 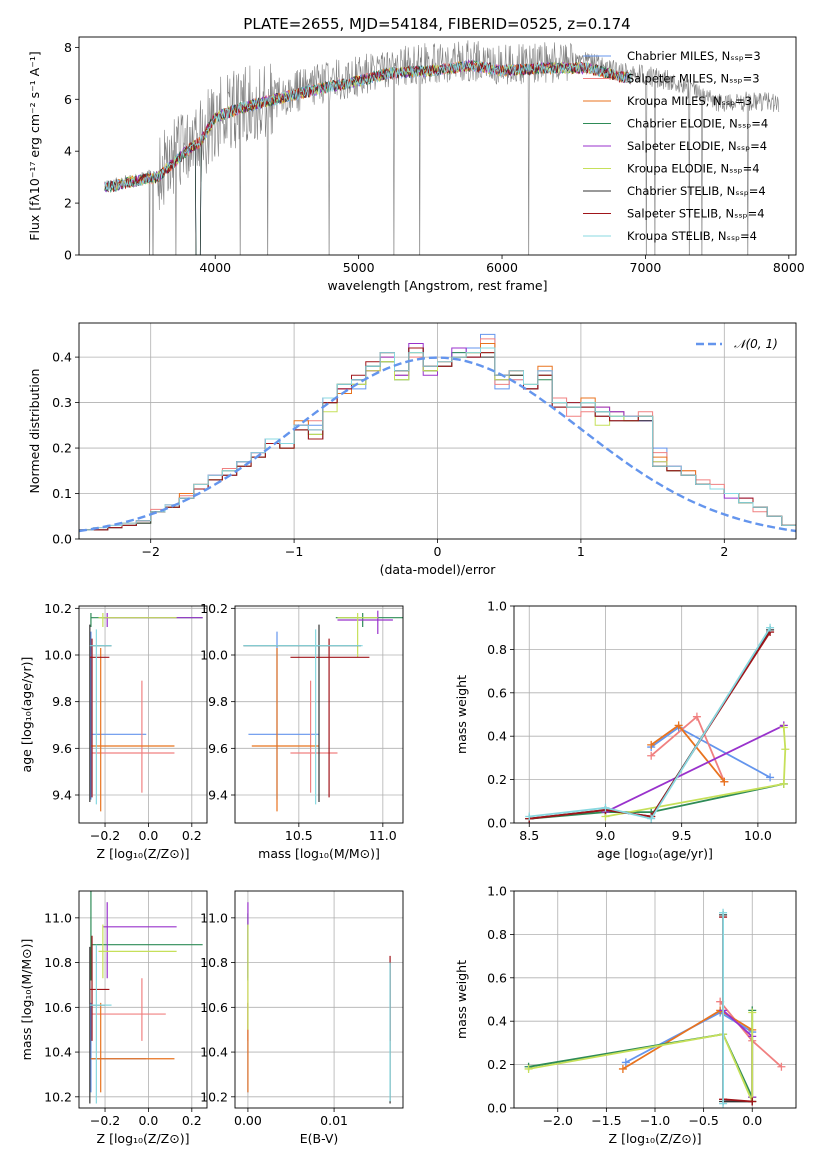 What do you see at coordinates (724, 551) in the screenshot?
I see `x-tick-label: 2` at bounding box center [724, 551].